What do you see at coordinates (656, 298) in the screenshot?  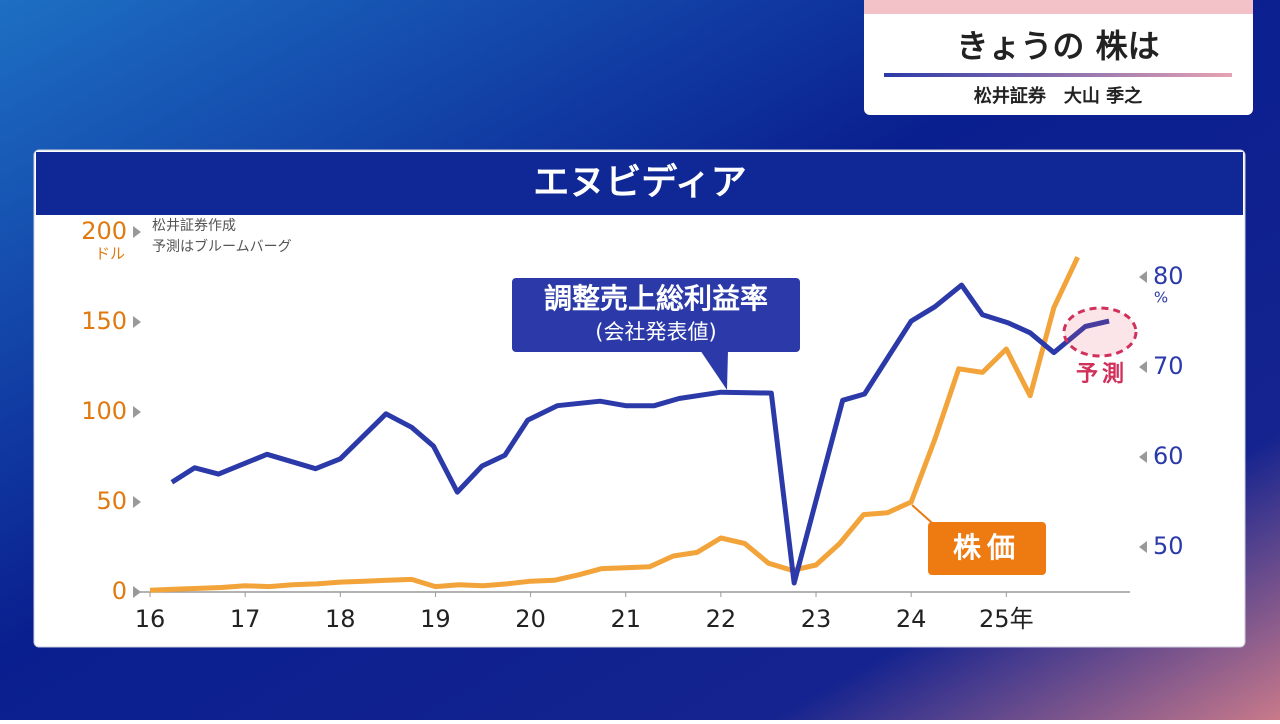 I see `margin-label: 調整売上総利益率` at bounding box center [656, 298].